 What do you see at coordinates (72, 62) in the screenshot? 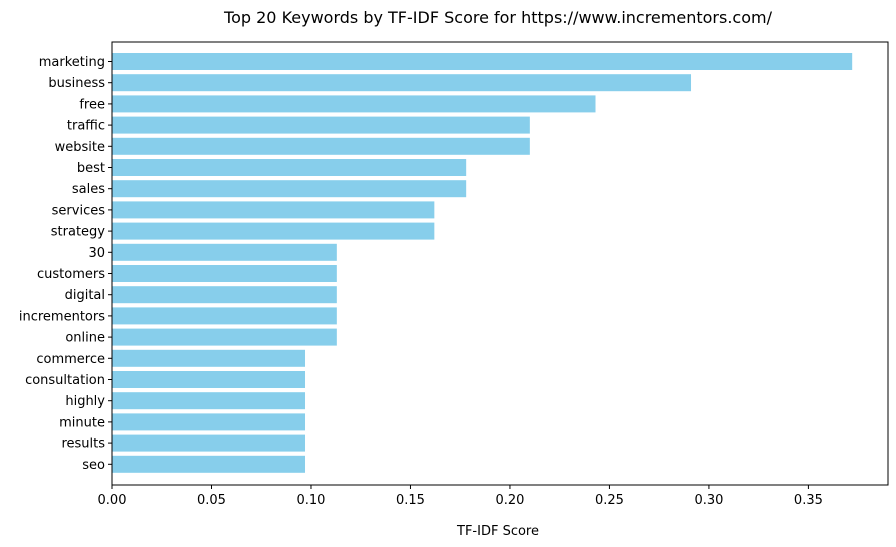
I see `y-tick-label: marketing` at bounding box center [72, 62].